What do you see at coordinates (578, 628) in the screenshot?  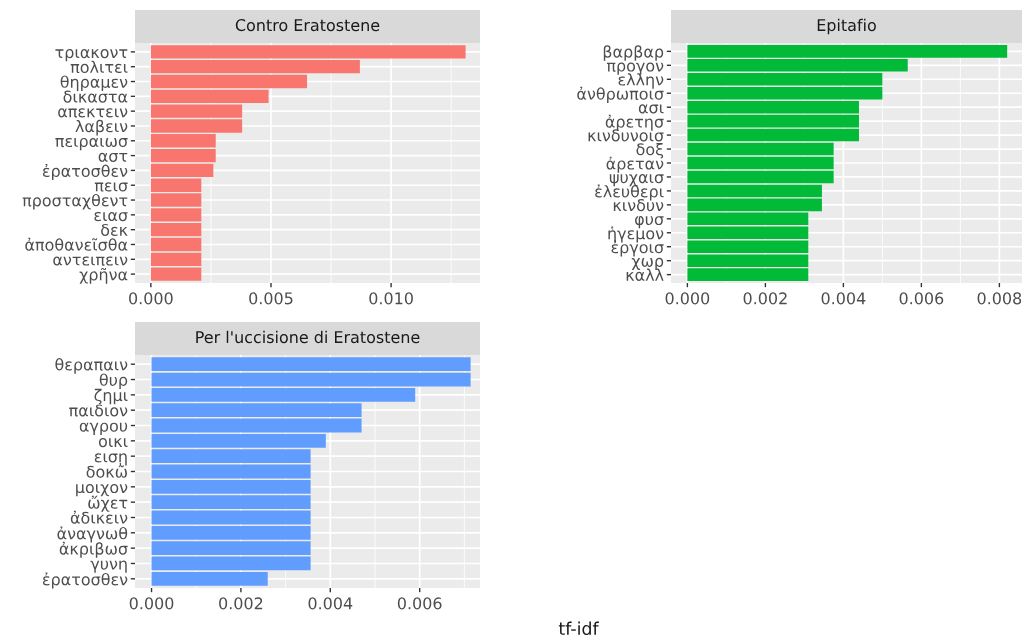 I see `x-axis-title: tf-idf` at bounding box center [578, 628].